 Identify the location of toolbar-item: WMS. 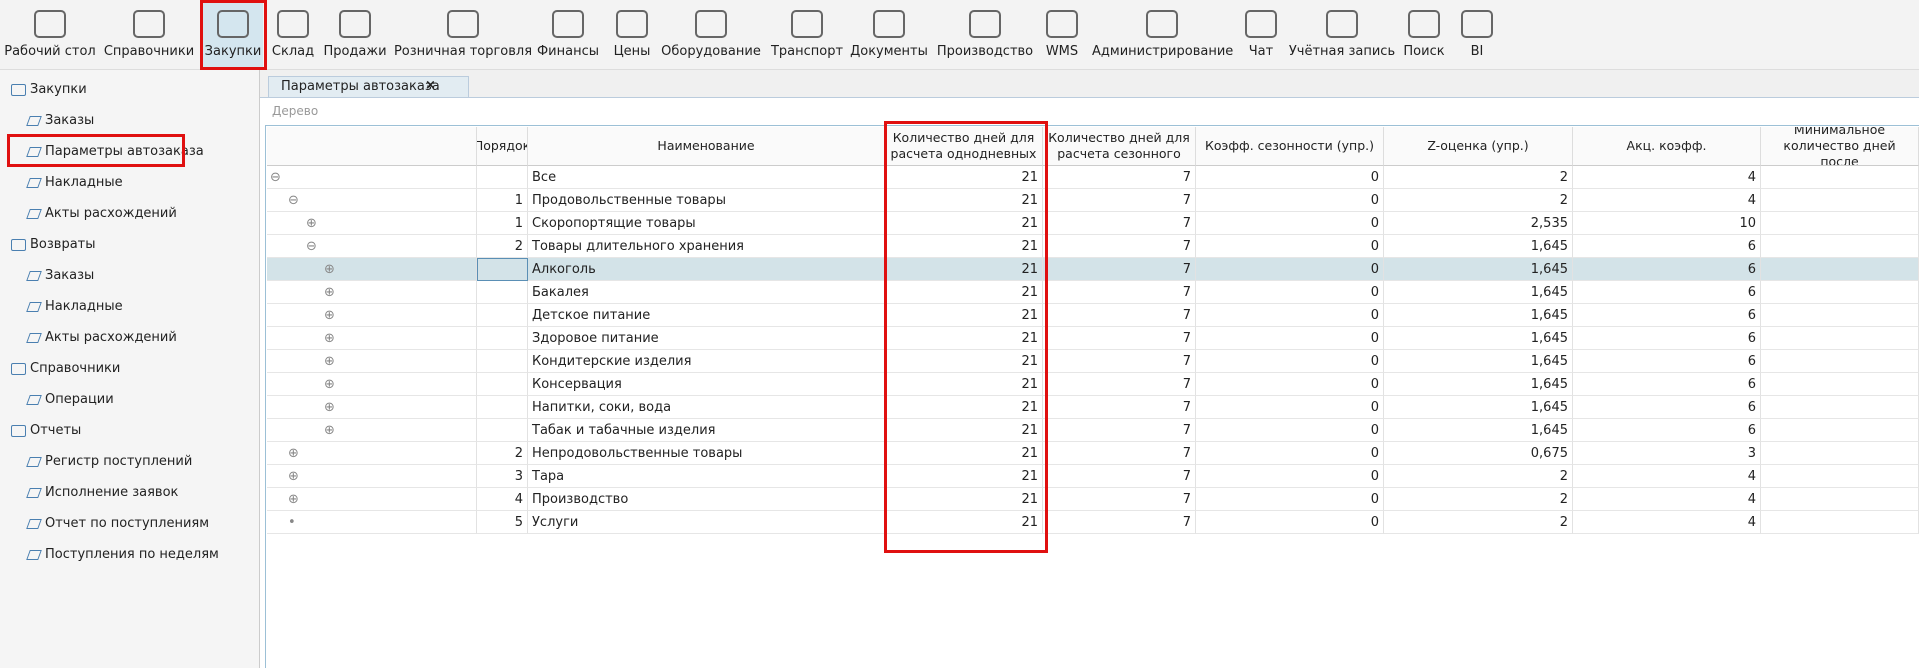
(1062, 51).